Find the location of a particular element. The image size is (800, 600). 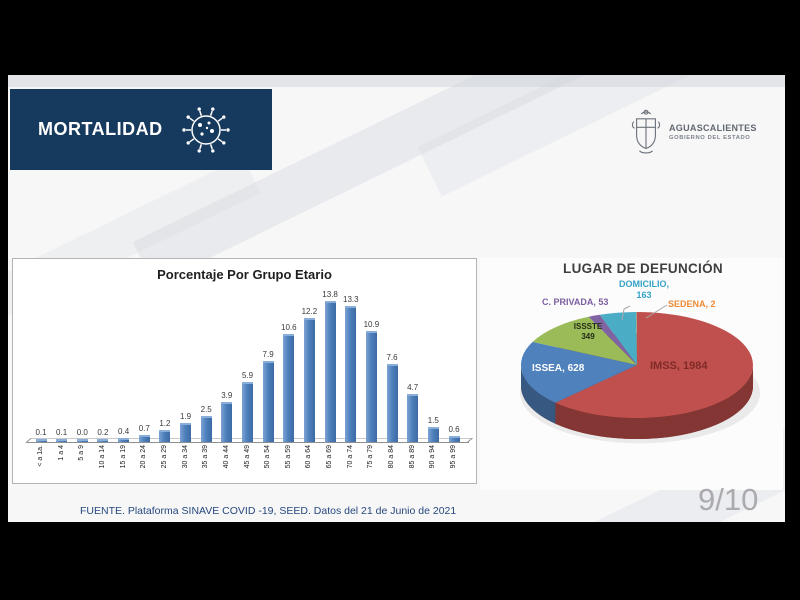

bar-value-label: 7.6 is located at coordinates (392, 357).